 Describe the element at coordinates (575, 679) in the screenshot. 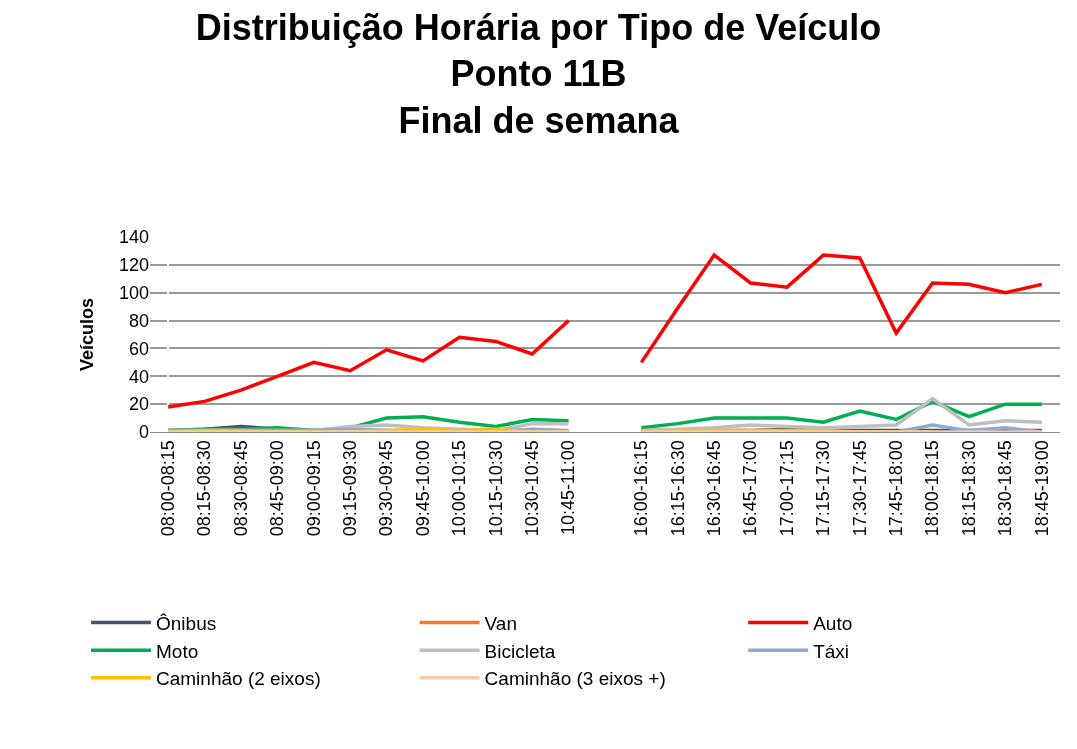

I see `legend-label: Caminhão (3 eixos +)` at that location.